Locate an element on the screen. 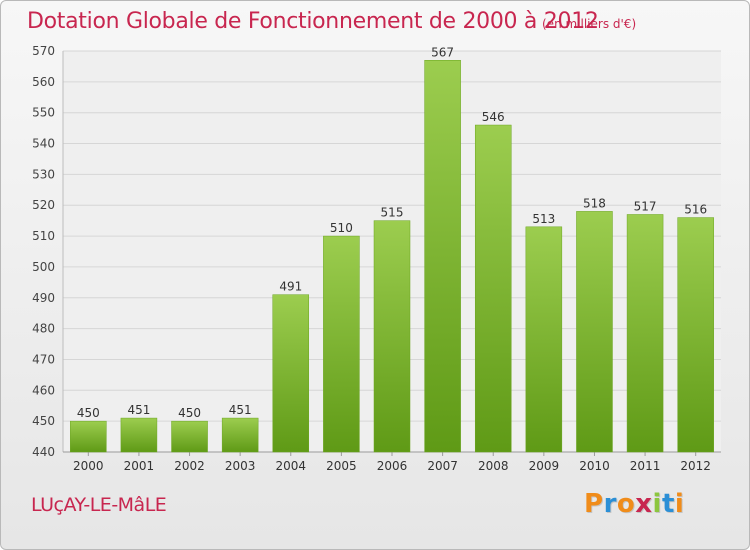 Image resolution: width=750 pixels, height=550 pixels. x-tick-label-2007: 2007 is located at coordinates (442, 466).